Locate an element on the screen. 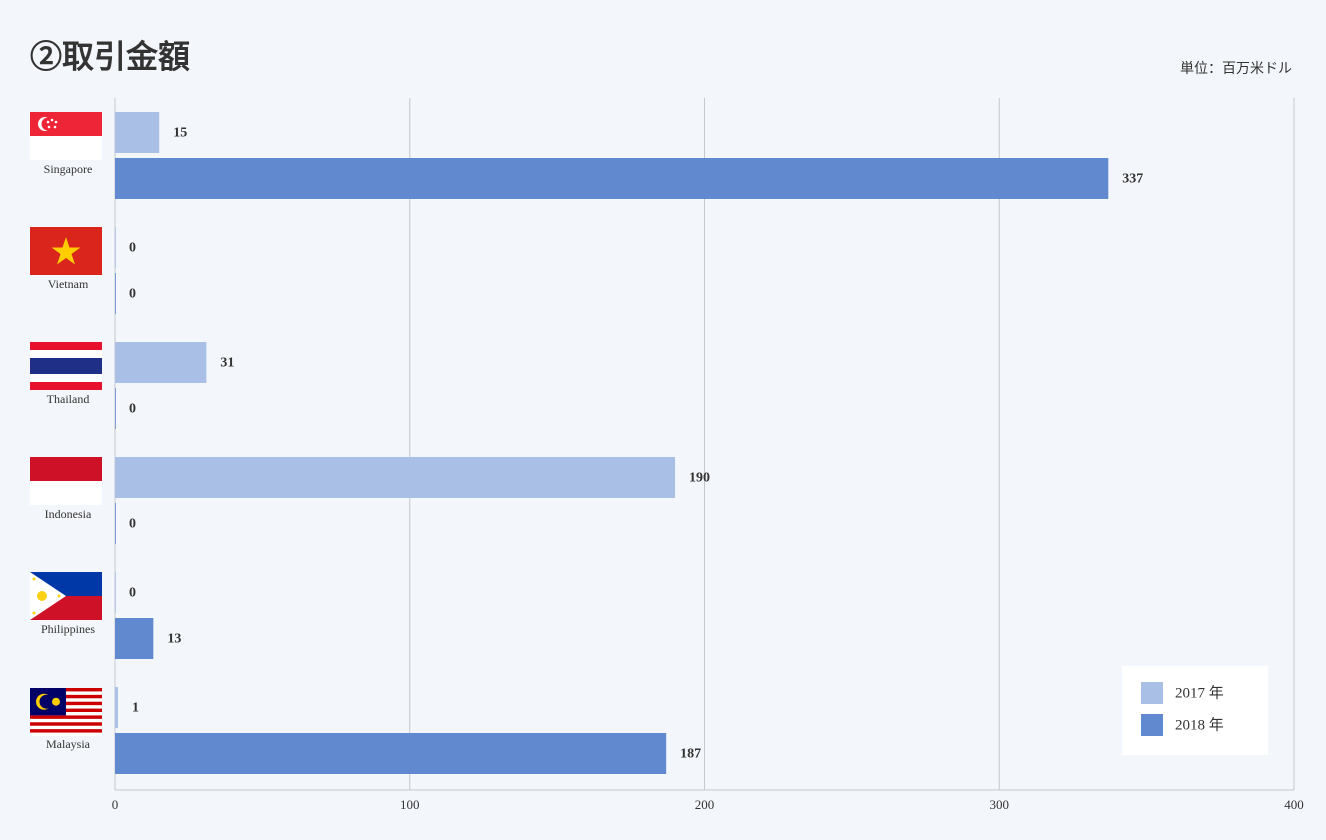 This screenshot has width=1326, height=840. flag-thailand is located at coordinates (66, 366).